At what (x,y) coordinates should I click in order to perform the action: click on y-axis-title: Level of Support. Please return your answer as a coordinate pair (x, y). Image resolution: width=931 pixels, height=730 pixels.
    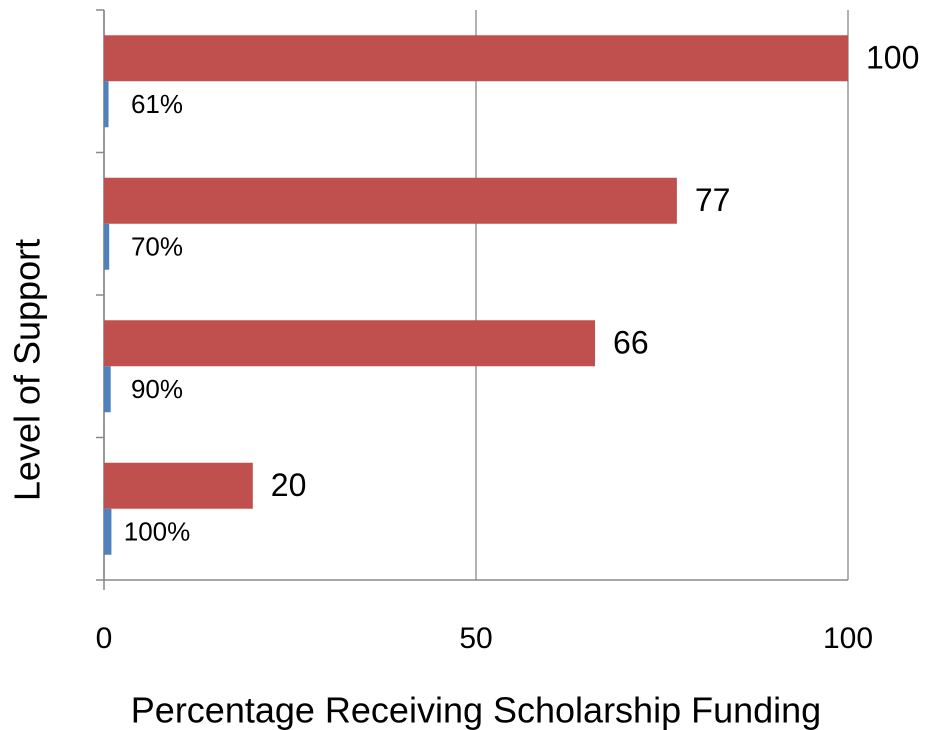
    Looking at the image, I should click on (27, 370).